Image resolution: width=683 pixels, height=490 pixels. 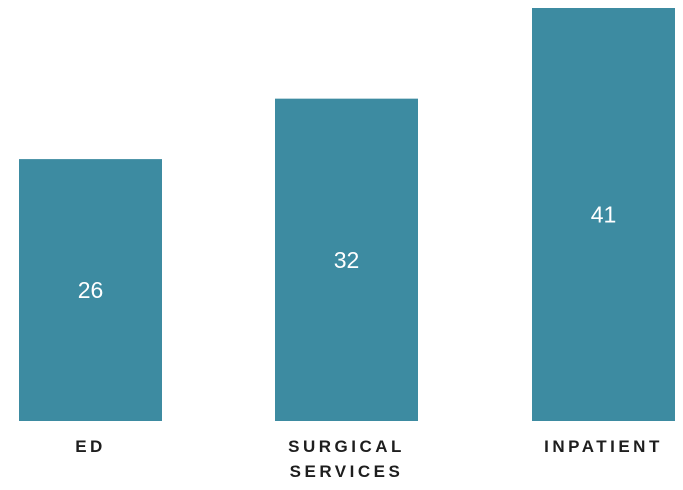 I want to click on value-label-2: 41, so click(x=604, y=215).